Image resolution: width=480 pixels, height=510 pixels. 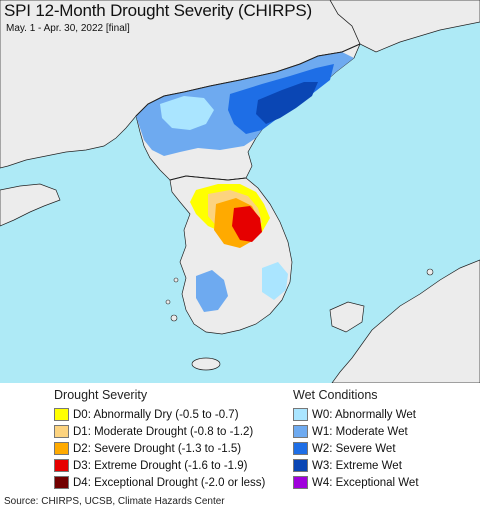 I want to click on legend-label: W2: Severe Wet, so click(x=354, y=448).